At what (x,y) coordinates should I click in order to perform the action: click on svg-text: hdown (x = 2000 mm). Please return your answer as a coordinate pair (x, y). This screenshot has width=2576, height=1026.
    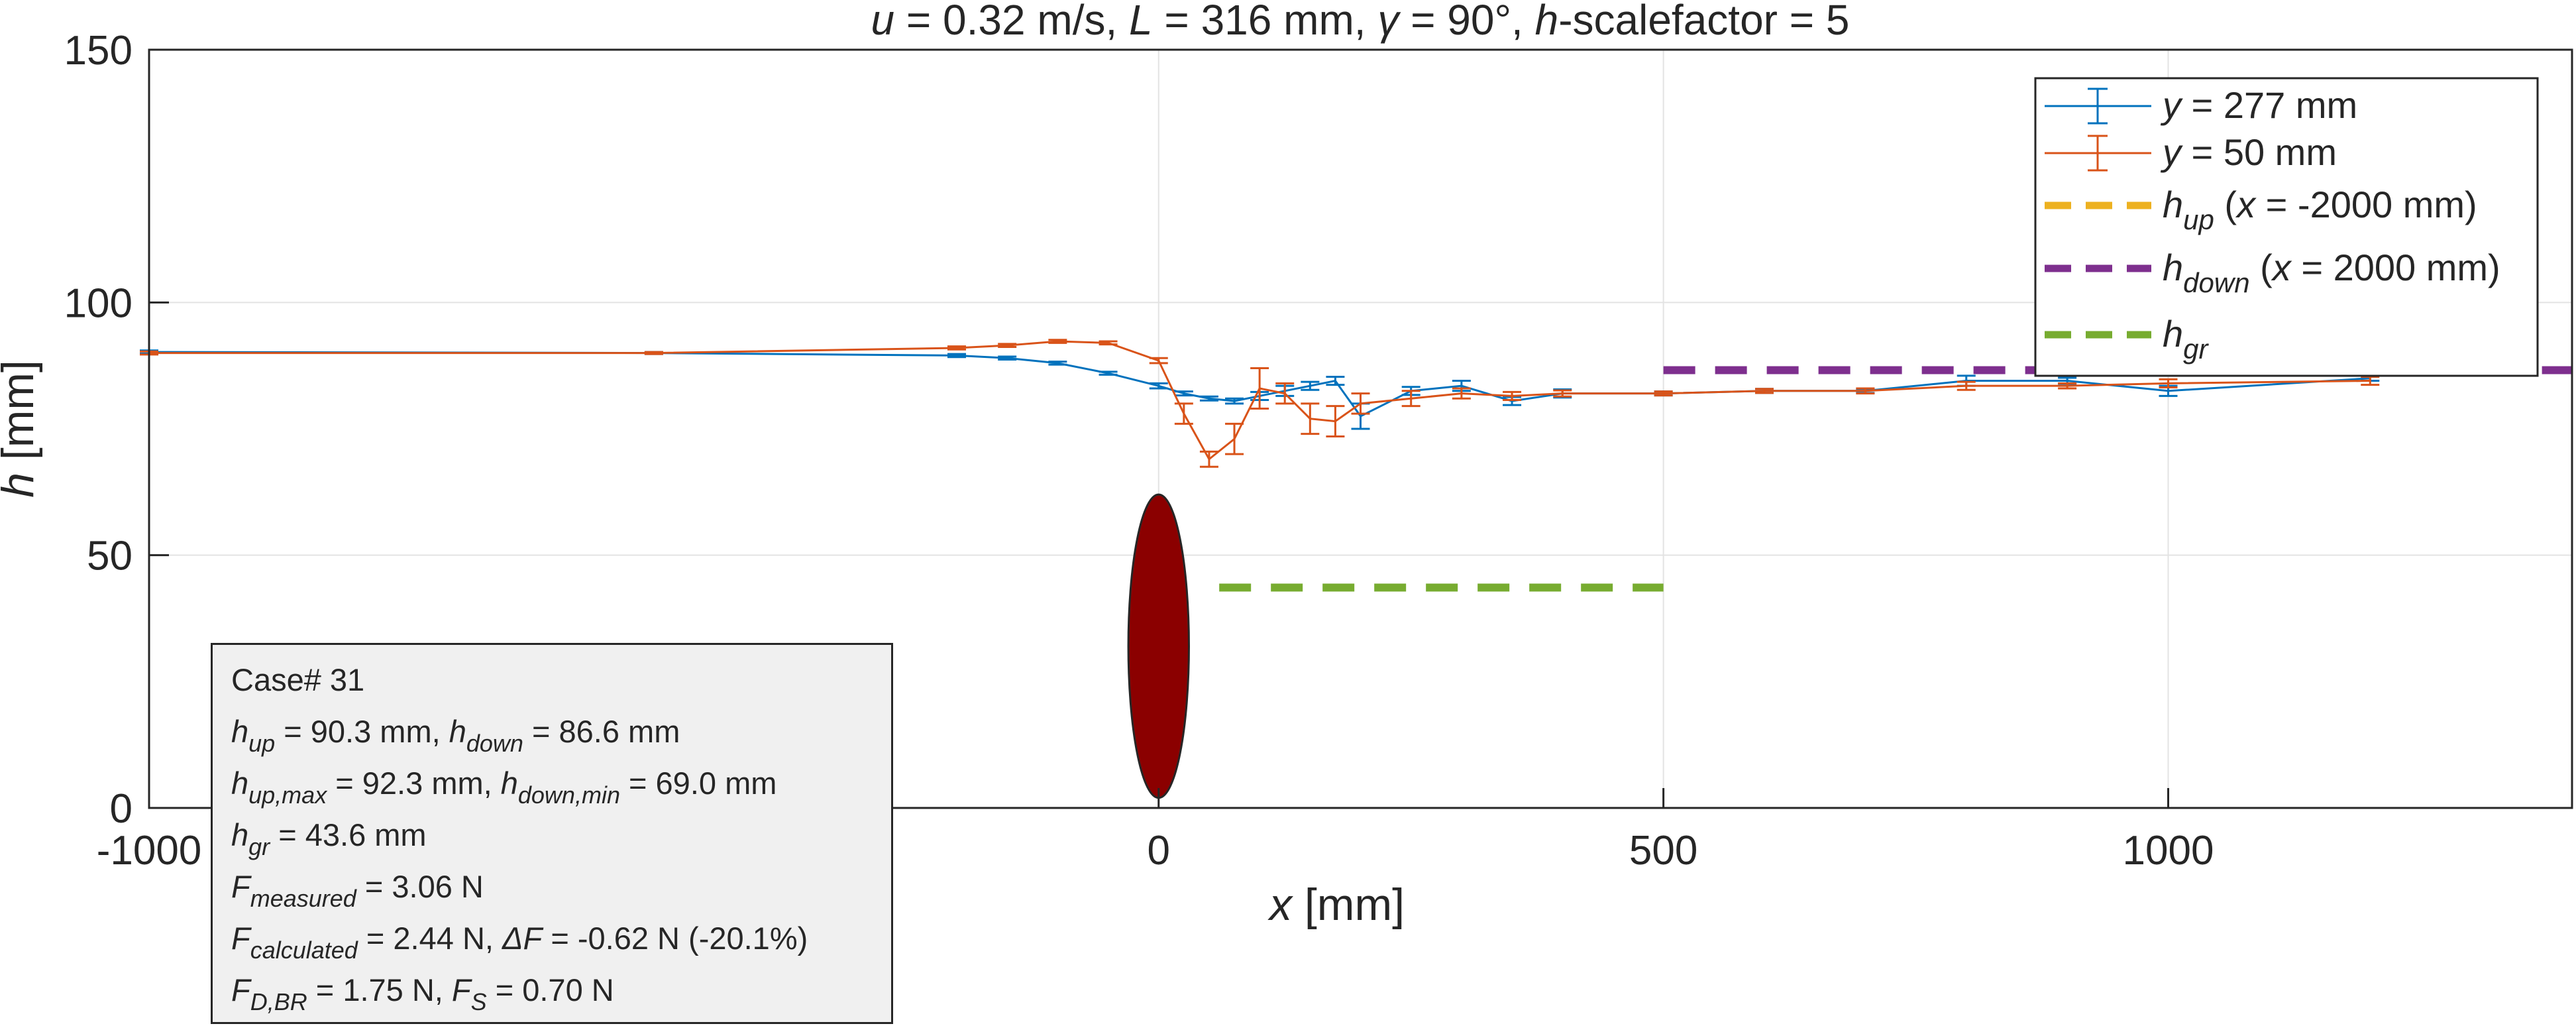
    Looking at the image, I should click on (2331, 272).